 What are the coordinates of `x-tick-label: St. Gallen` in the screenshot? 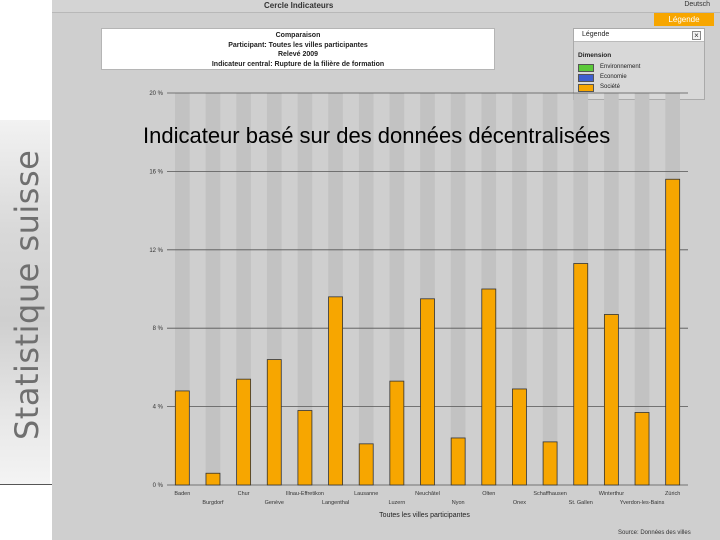 It's located at (581, 503).